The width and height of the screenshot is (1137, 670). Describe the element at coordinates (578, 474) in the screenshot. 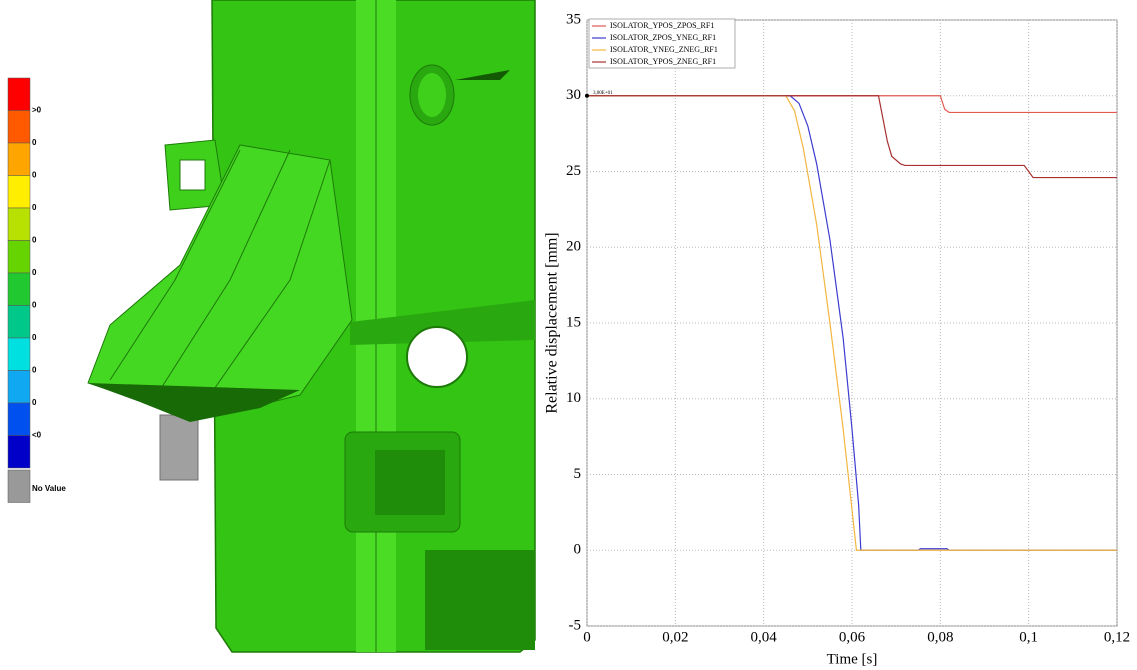

I see `y-tick-label: 5` at that location.